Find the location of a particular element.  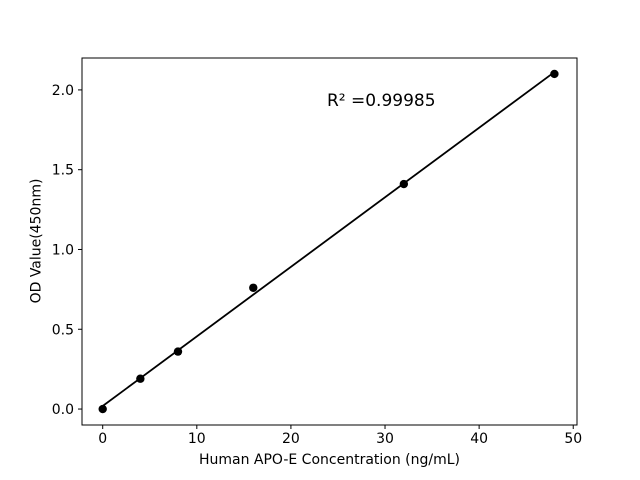

y-axis-label: OD Value(450nm) is located at coordinates (36, 241).